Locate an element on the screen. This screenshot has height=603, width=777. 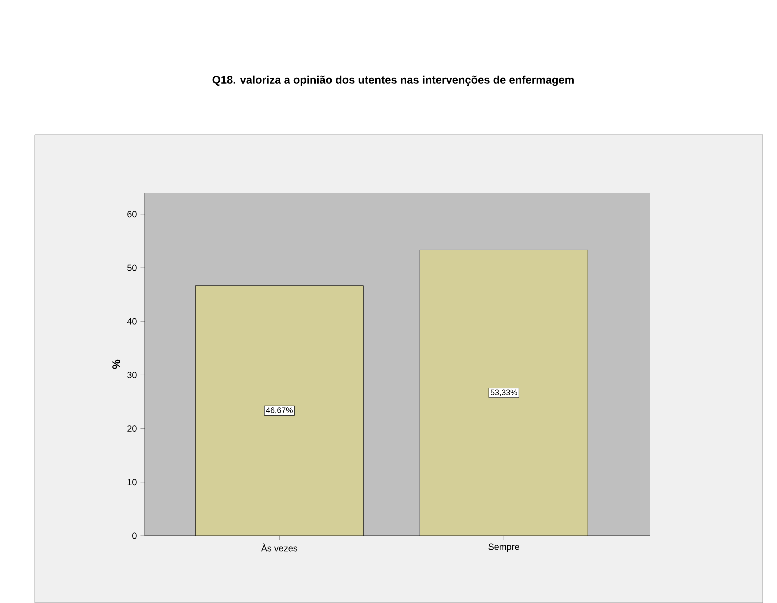
y-tick-label: 10 is located at coordinates (132, 482).